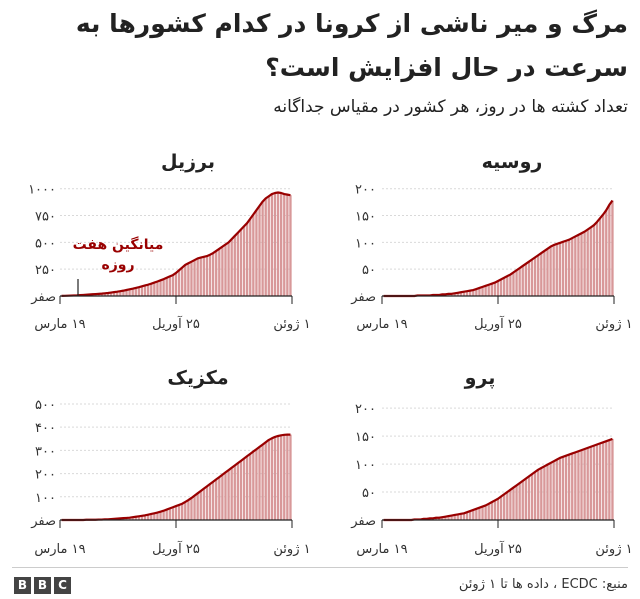 This screenshot has height=599, width=640. What do you see at coordinates (59, 324) in the screenshot?
I see `x-tick-label: ۱۹ مارس` at bounding box center [59, 324].